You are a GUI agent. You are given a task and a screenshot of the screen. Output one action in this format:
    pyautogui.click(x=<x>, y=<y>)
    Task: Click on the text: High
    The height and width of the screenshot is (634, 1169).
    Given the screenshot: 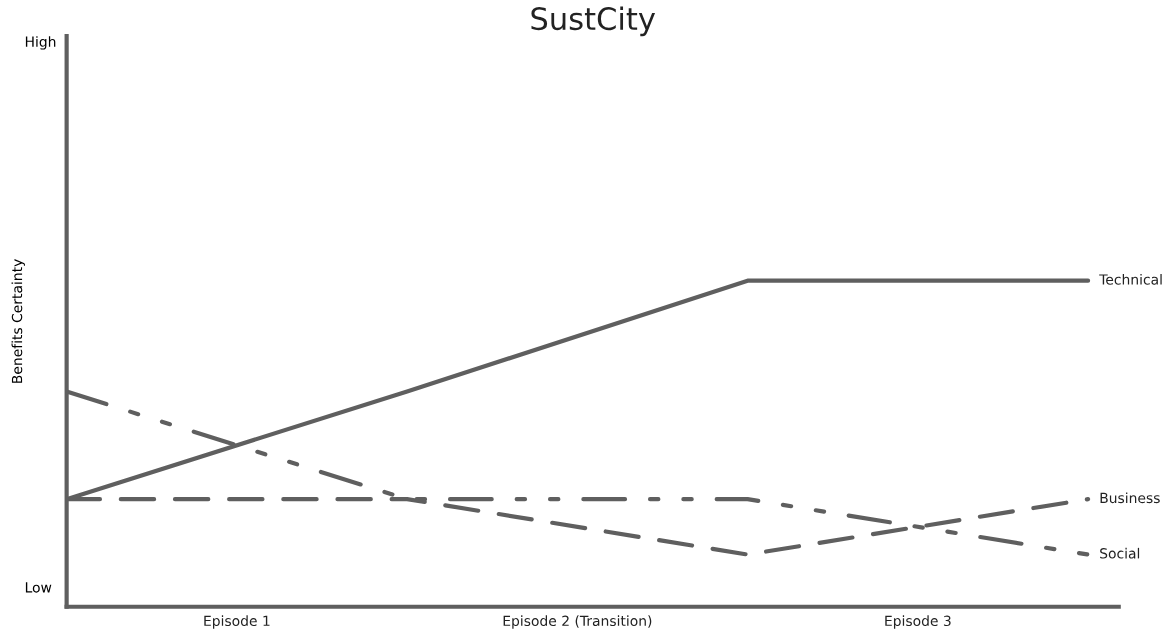 What is the action you would take?
    pyautogui.click(x=40, y=43)
    